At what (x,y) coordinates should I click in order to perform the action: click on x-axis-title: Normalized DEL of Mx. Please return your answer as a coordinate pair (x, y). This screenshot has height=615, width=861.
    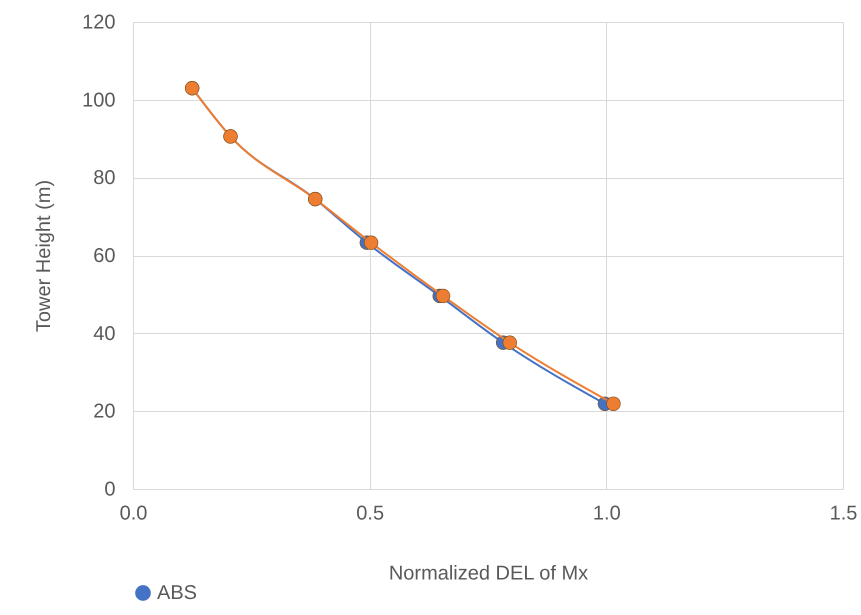
    Looking at the image, I should click on (488, 573).